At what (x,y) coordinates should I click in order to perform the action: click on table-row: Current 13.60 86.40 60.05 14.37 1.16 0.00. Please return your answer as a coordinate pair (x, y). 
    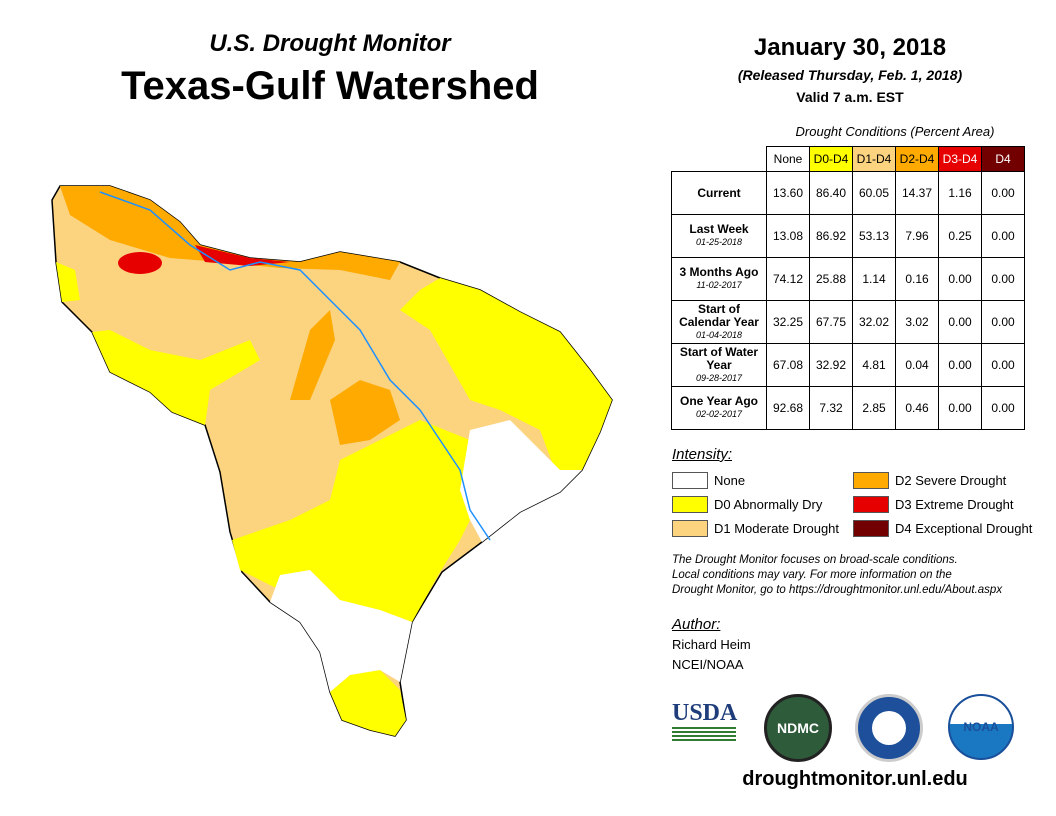
    Looking at the image, I should click on (848, 193).